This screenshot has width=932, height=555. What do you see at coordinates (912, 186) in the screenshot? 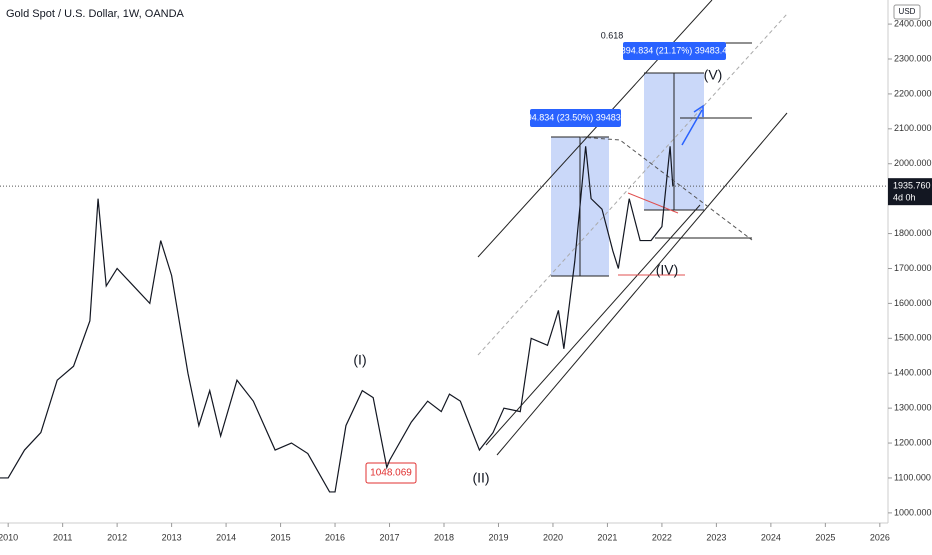
I see `last-price-label: 1935.760` at bounding box center [912, 186].